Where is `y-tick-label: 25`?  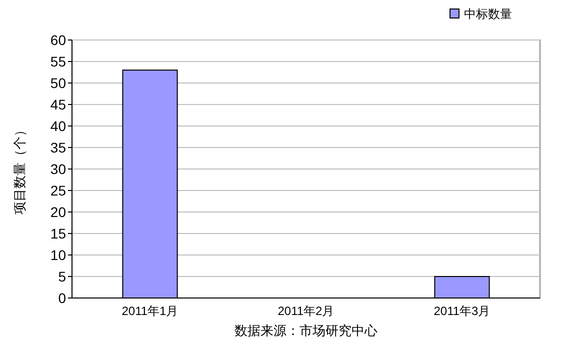 y-tick-label: 25 is located at coordinates (58, 190).